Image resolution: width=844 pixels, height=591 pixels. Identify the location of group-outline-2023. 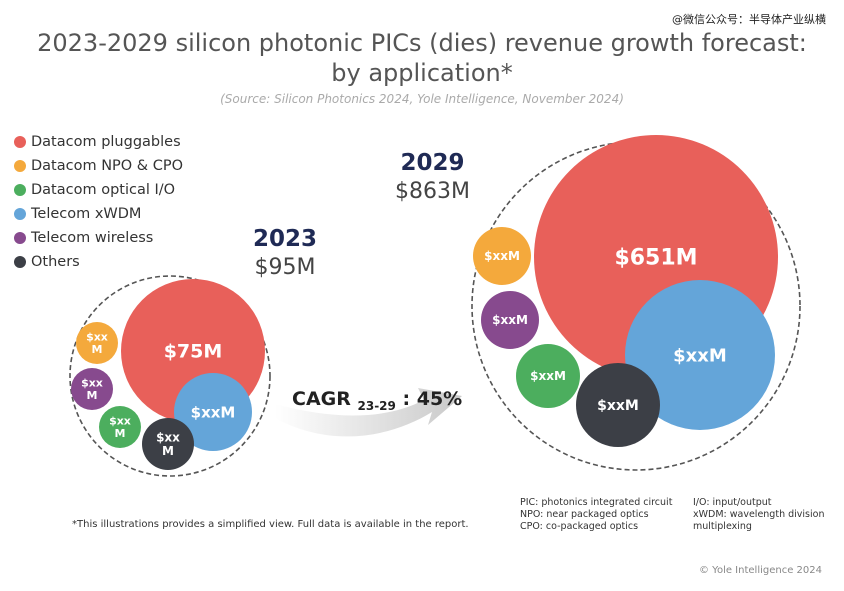
(170, 376).